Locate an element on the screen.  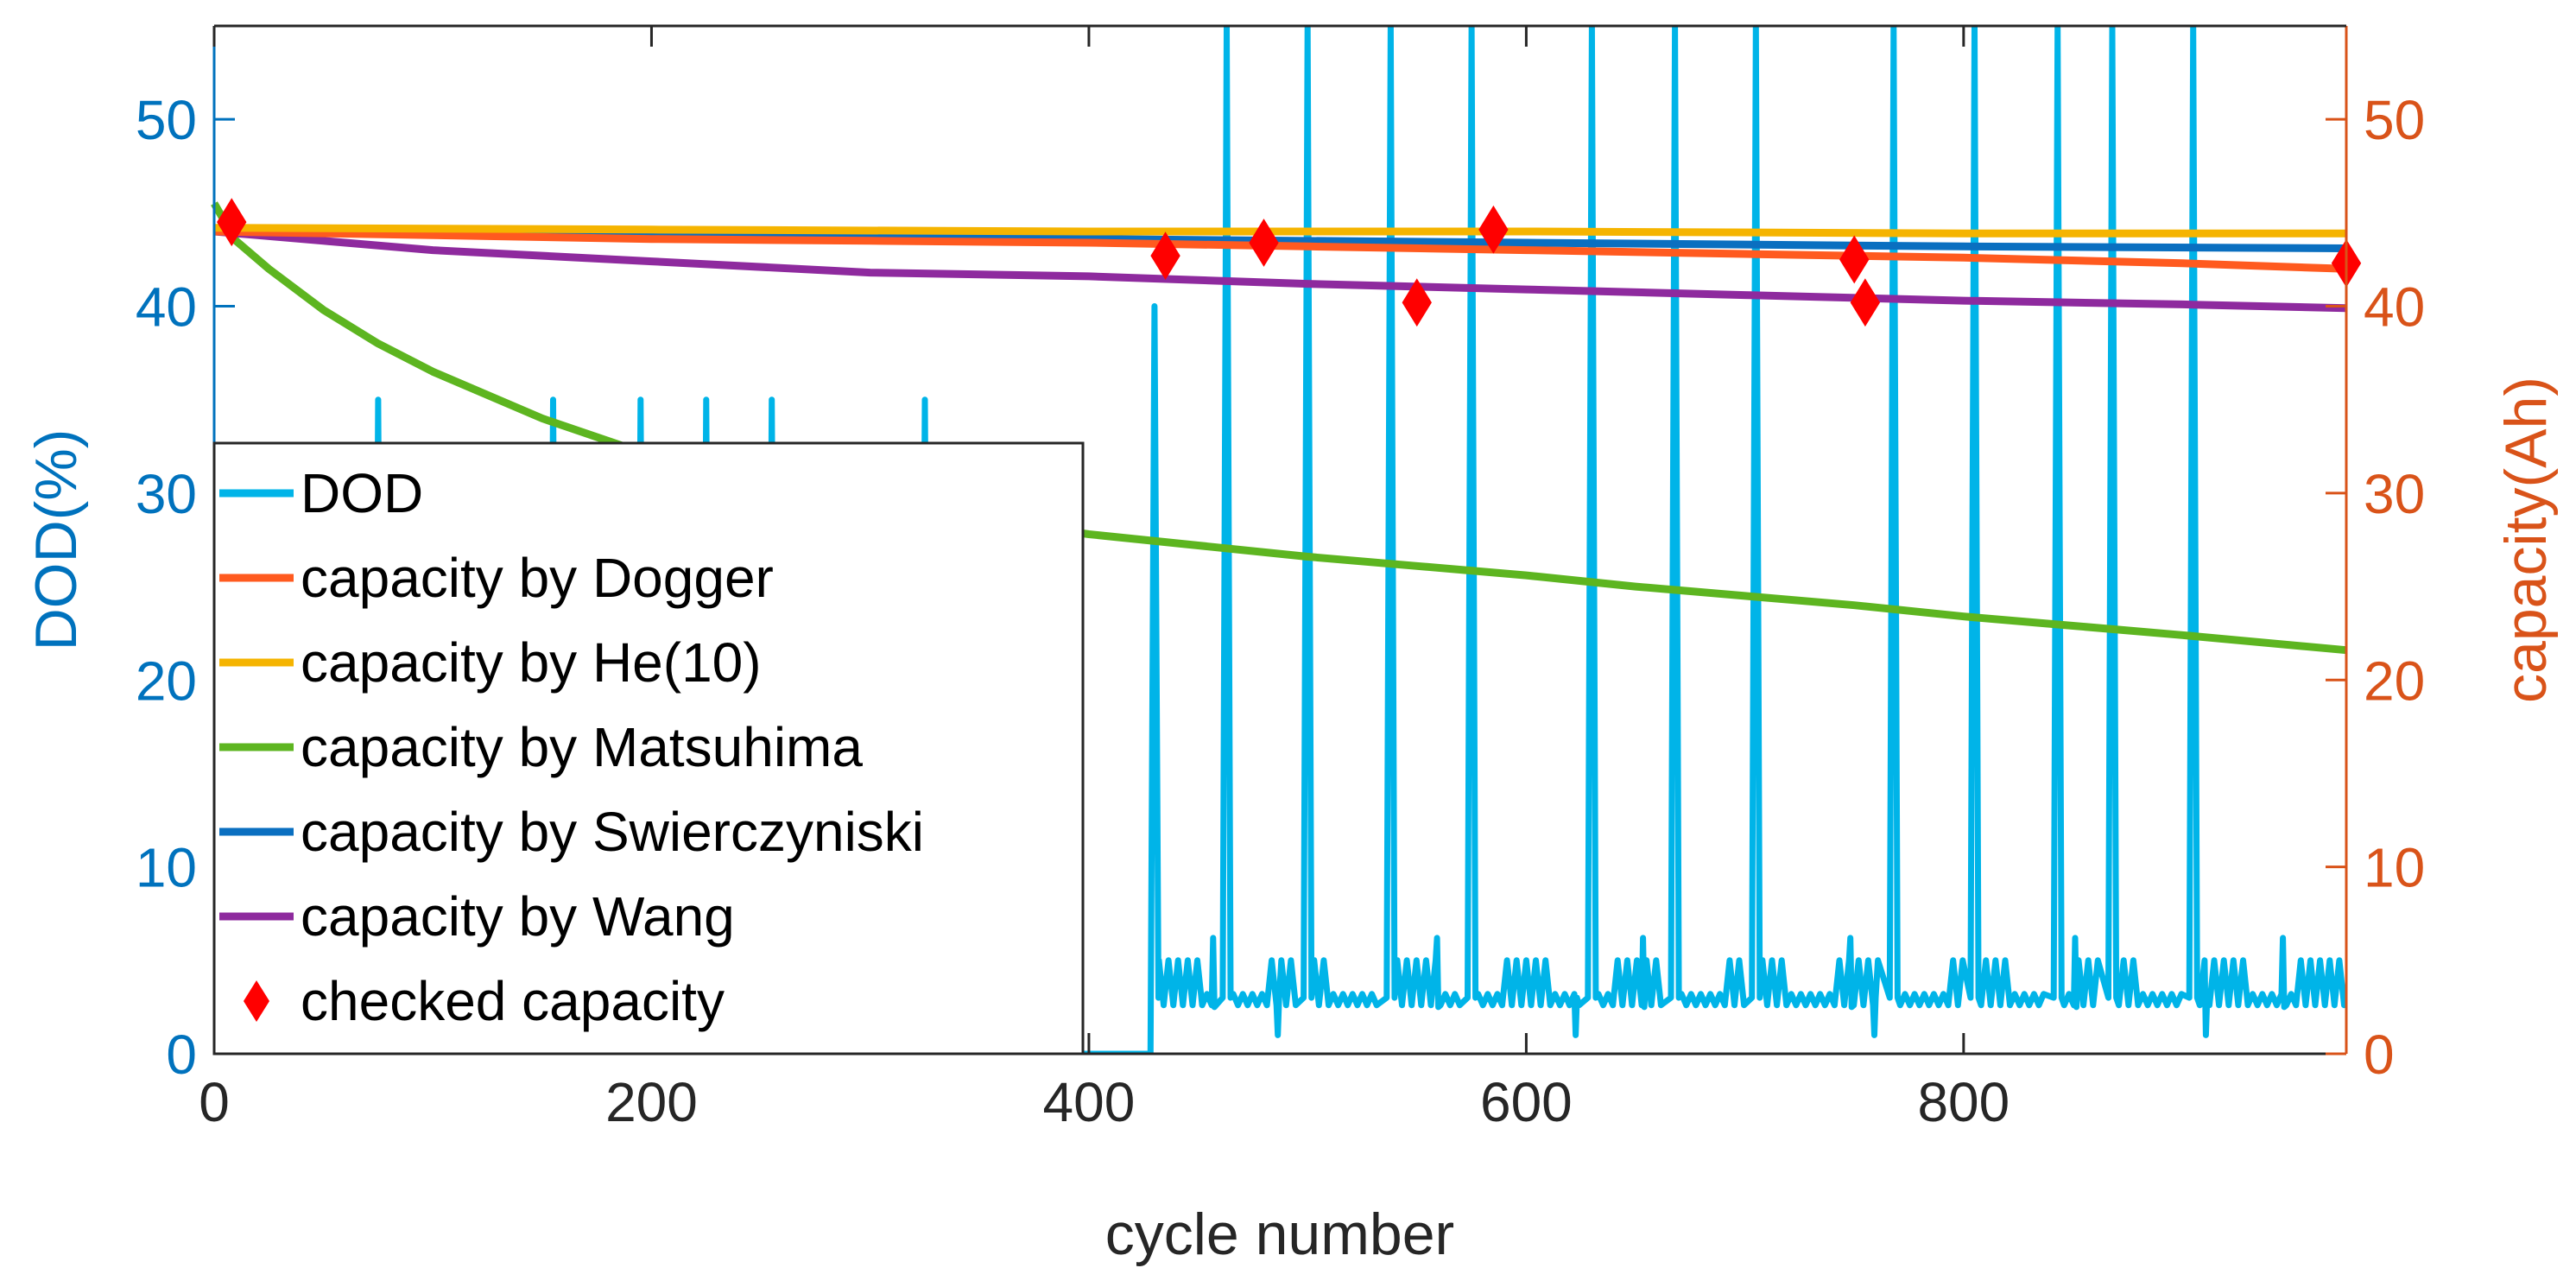
y-right-tick-label: 50 is located at coordinates (2394, 120).